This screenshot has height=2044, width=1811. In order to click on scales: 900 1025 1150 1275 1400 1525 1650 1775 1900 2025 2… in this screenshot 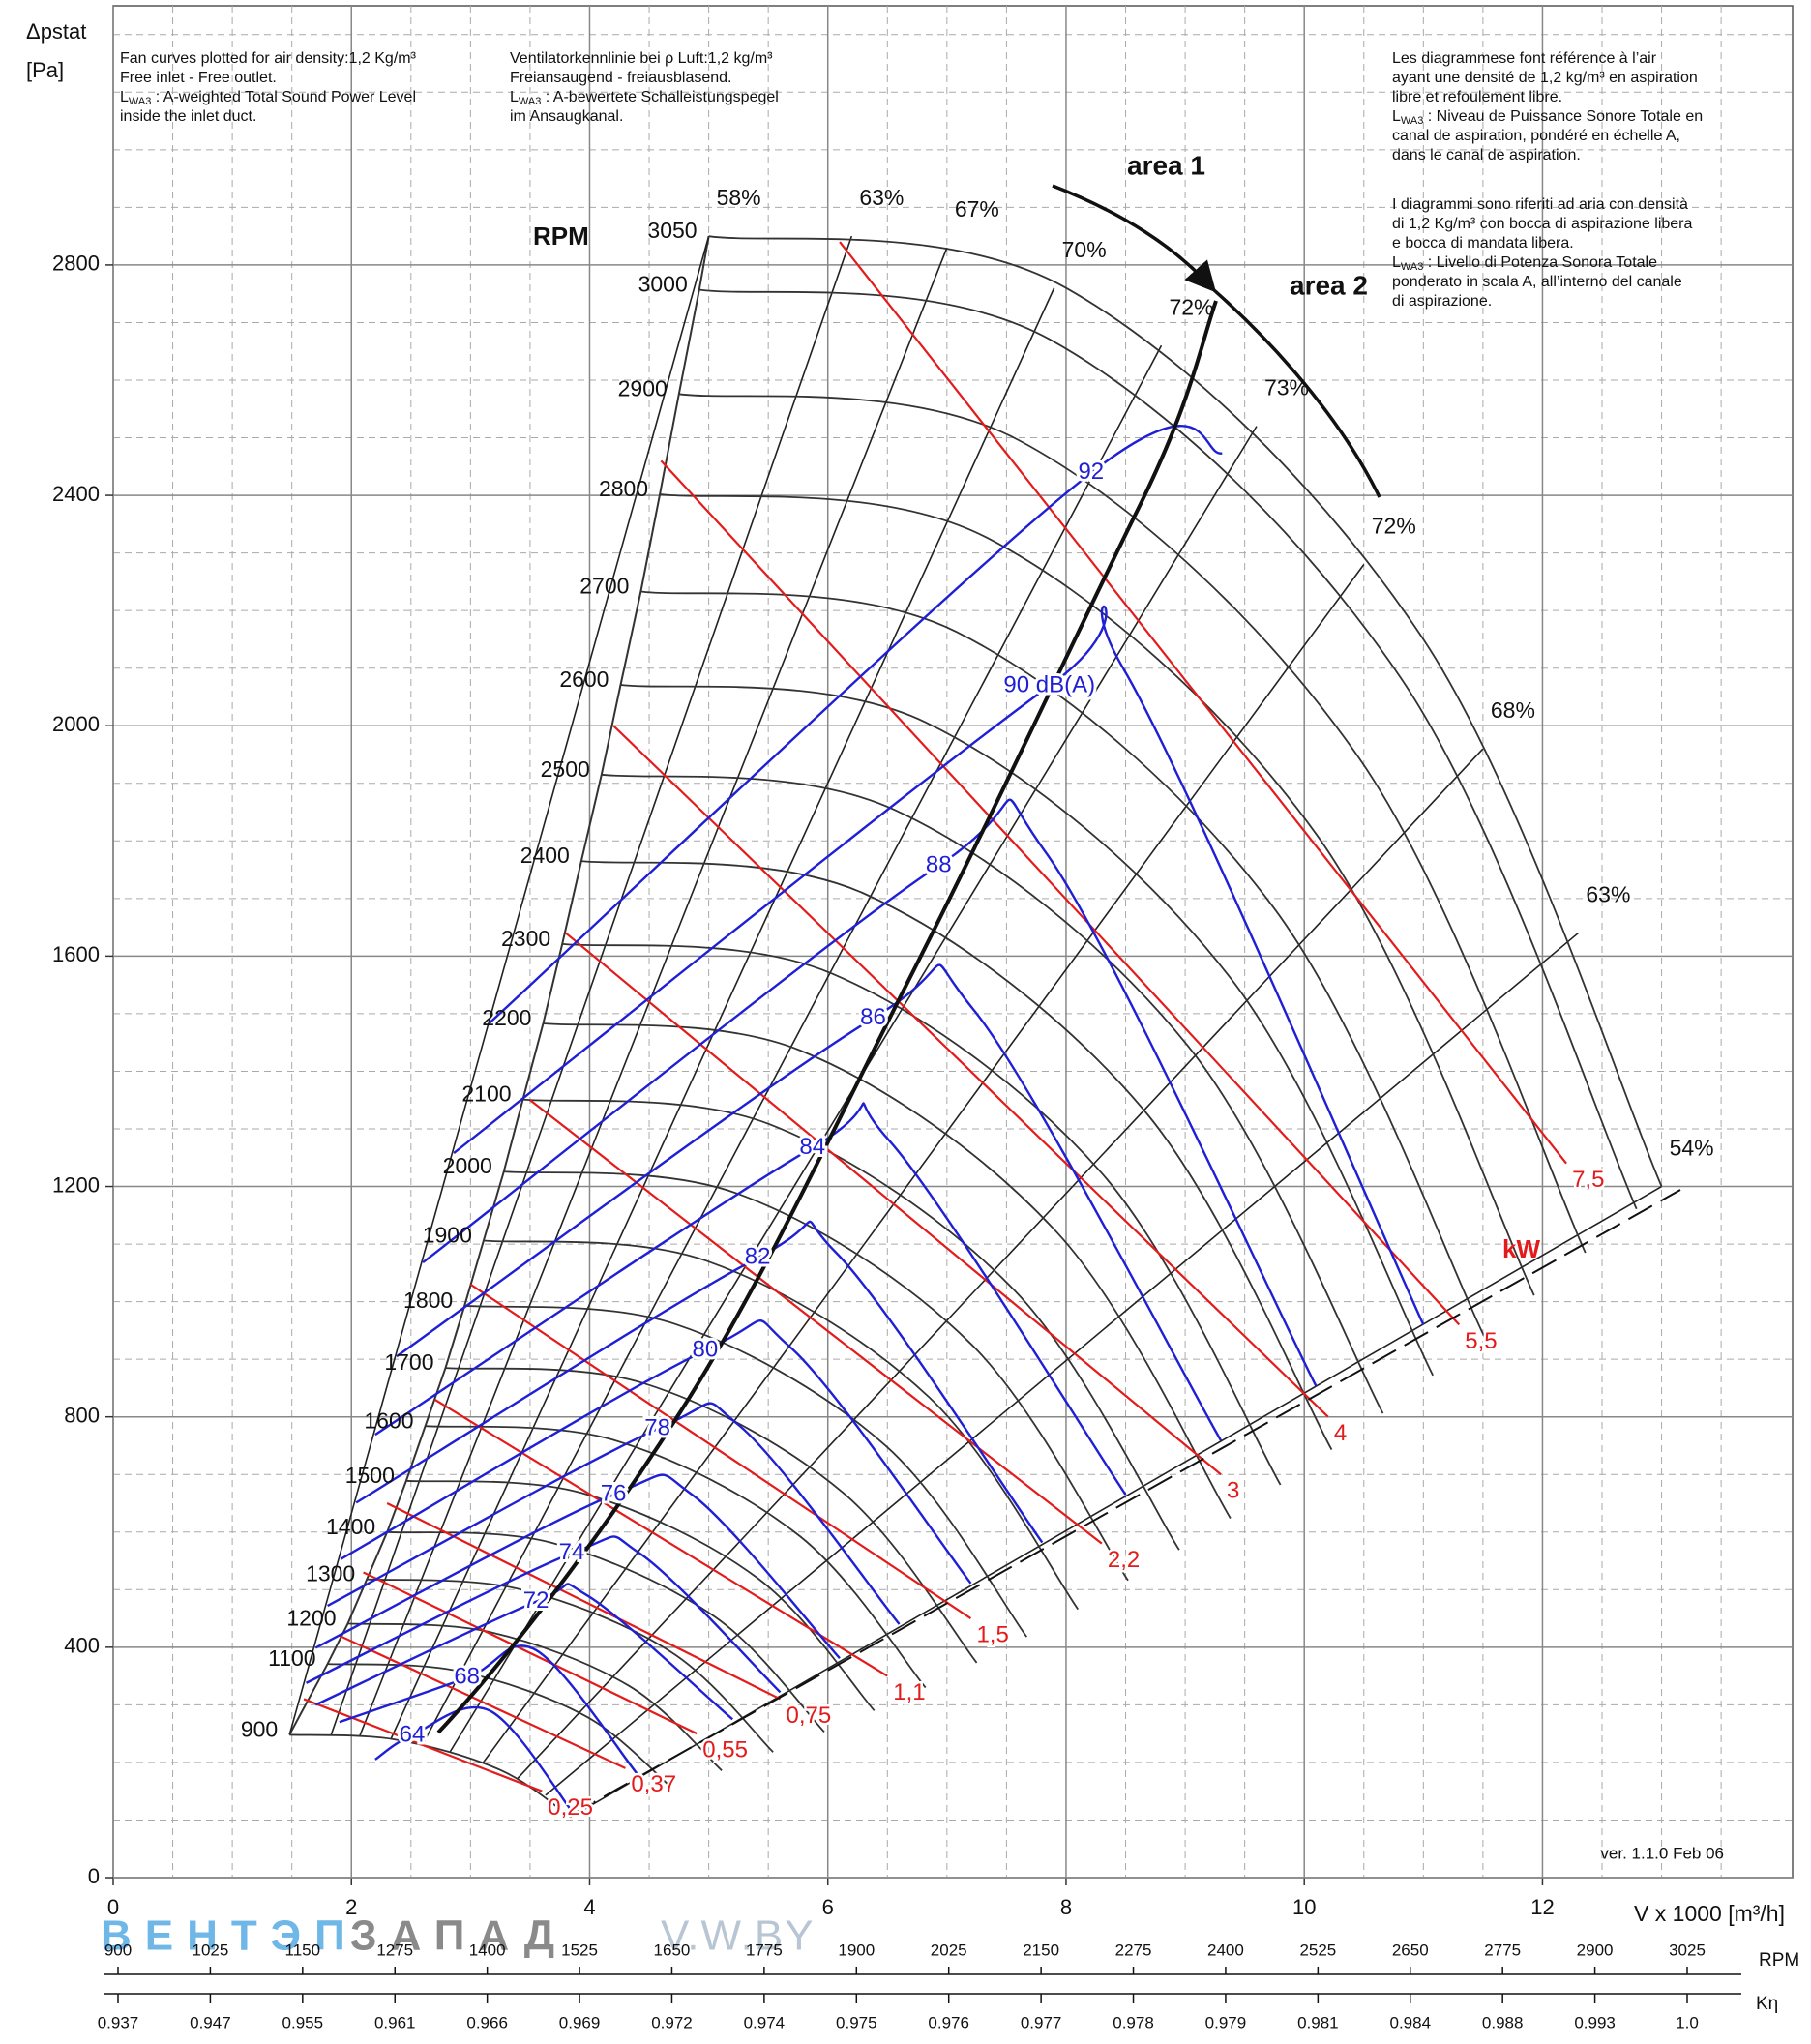, I will do `click(949, 1985)`.